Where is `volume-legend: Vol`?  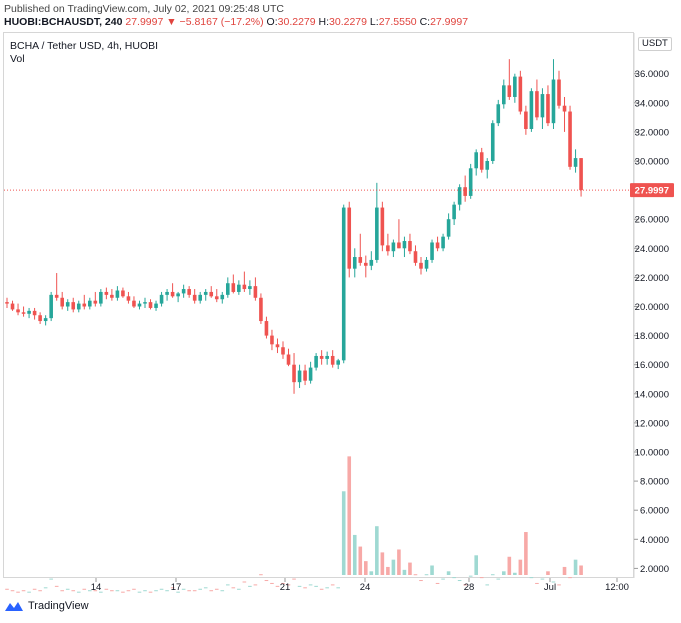 volume-legend: Vol is located at coordinates (17, 59).